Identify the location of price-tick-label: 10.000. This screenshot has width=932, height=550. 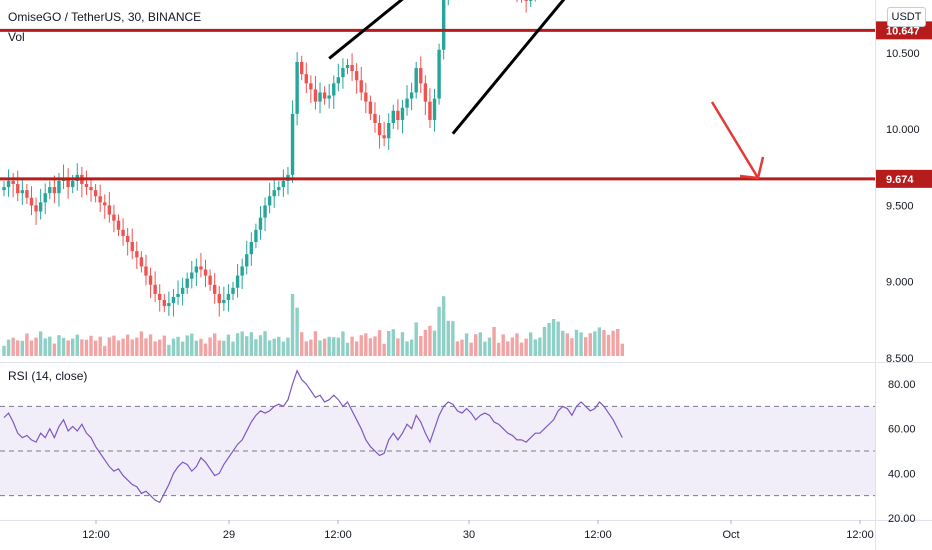
(903, 130).